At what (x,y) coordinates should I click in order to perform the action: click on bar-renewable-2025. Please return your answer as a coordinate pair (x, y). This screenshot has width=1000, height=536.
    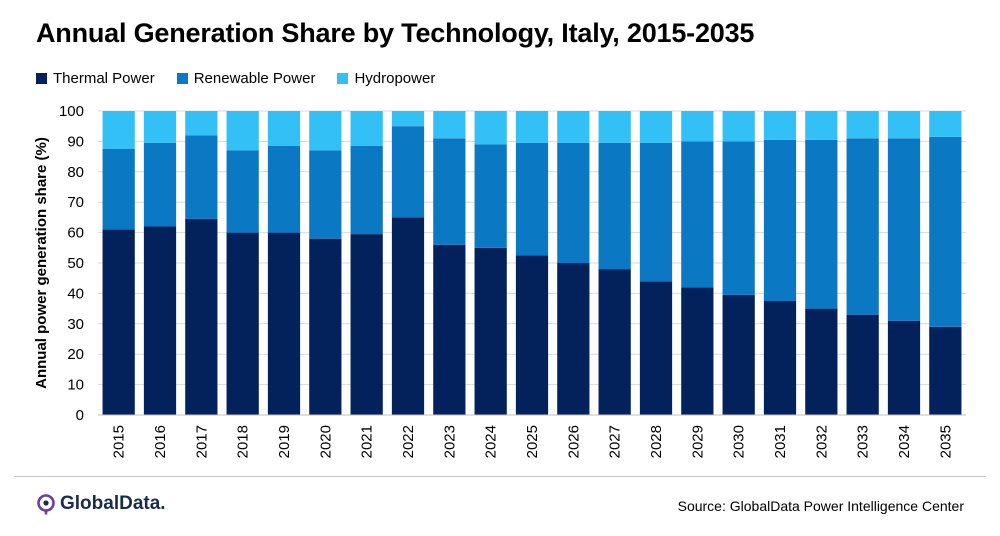
    Looking at the image, I should click on (532, 199).